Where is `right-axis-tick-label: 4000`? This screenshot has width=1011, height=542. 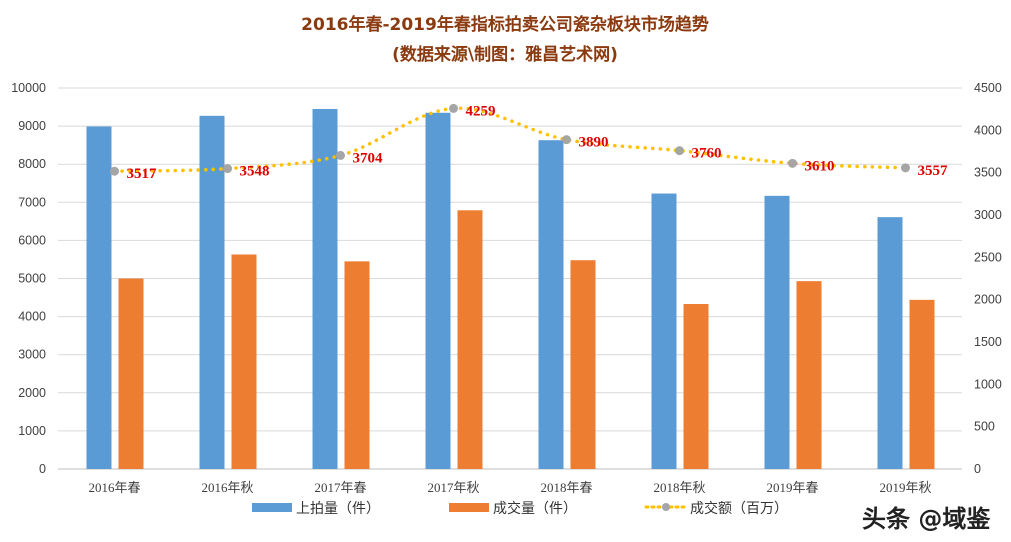
right-axis-tick-label: 4000 is located at coordinates (988, 130).